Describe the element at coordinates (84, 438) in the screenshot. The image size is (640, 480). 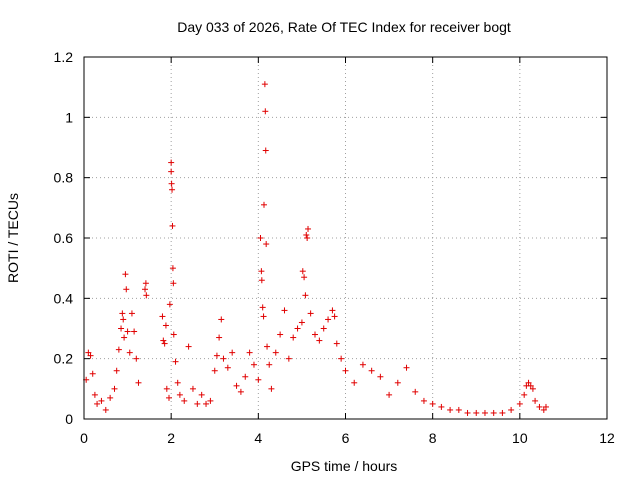
I see `x-tick-label: 0` at that location.